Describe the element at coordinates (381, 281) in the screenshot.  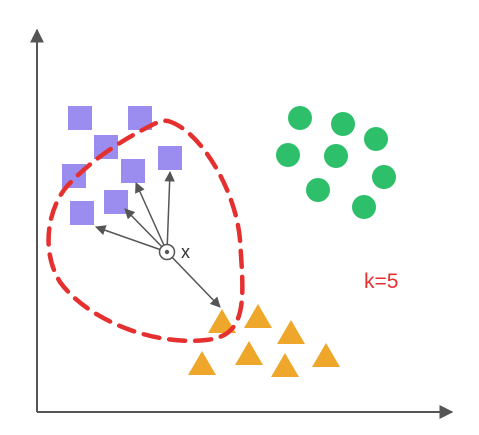
I see `k-value-label: k=5` at that location.